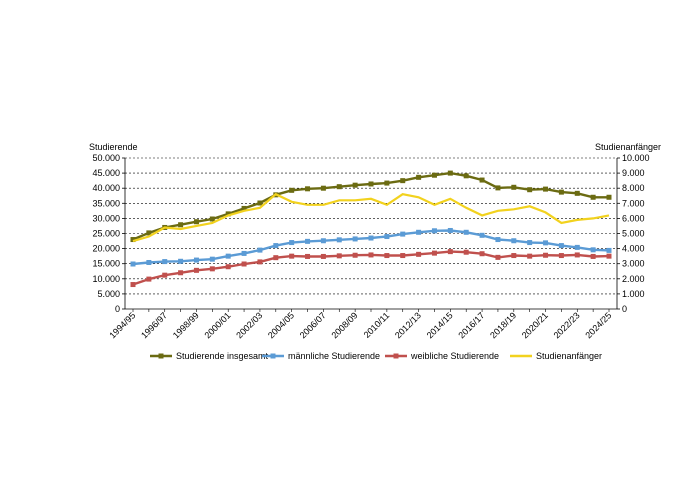 This screenshot has width=700, height=495. What do you see at coordinates (440, 325) in the screenshot?
I see `x-tick-label: 2014/15` at bounding box center [440, 325].